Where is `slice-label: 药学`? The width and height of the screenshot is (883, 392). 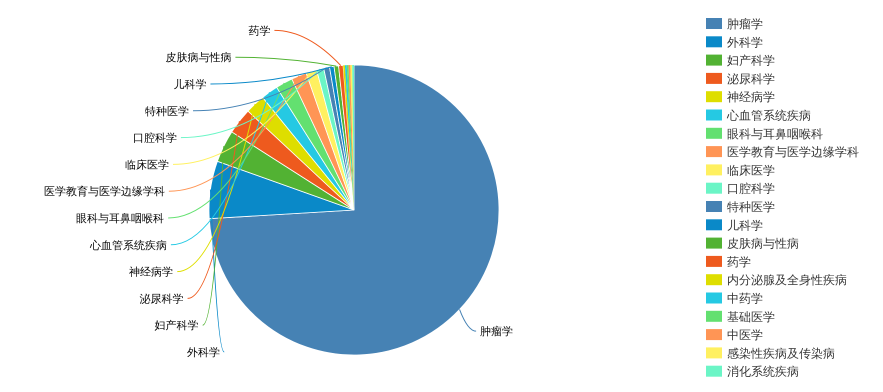 slice-label: 药学 is located at coordinates (259, 31).